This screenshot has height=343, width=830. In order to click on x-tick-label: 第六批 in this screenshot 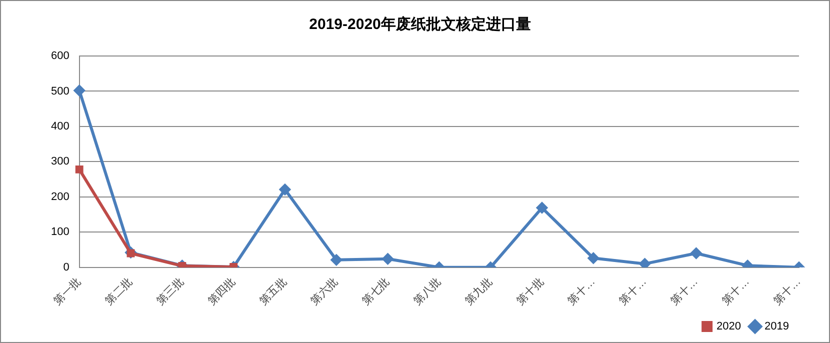, I will do `click(324, 291)`.